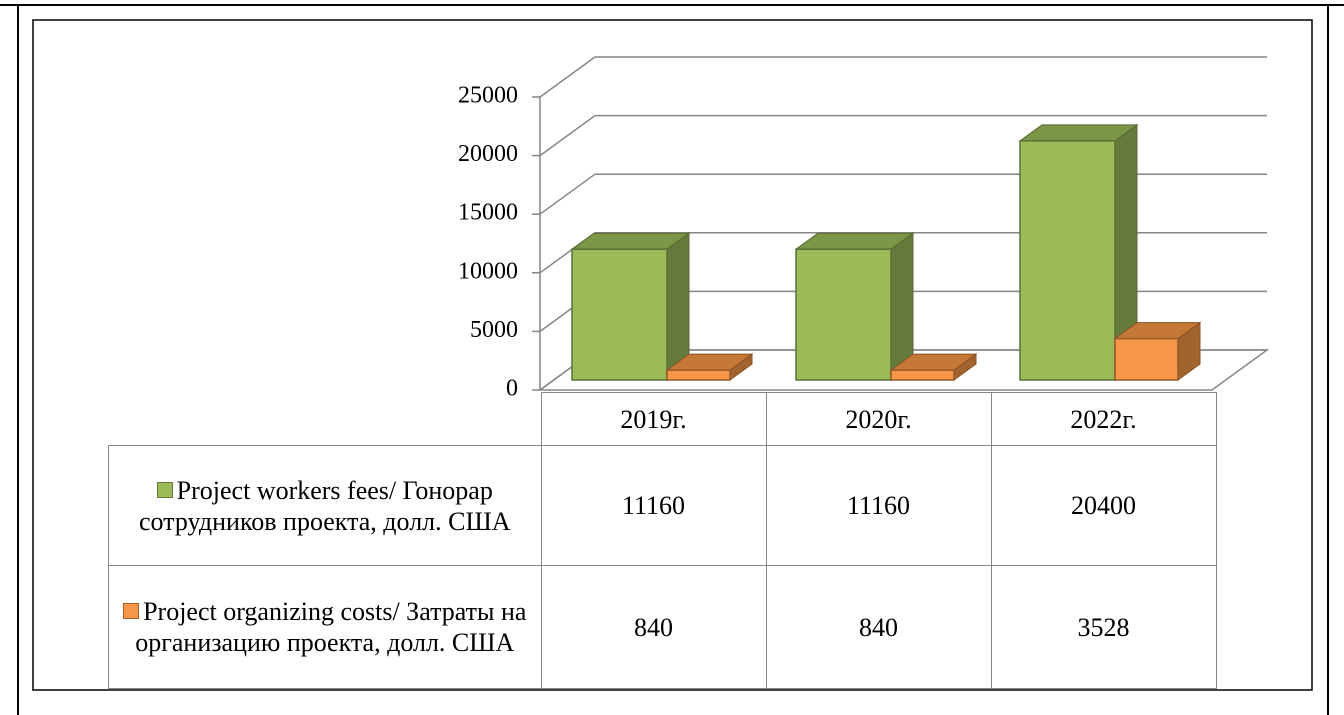  I want to click on corner-cell, so click(325, 419).